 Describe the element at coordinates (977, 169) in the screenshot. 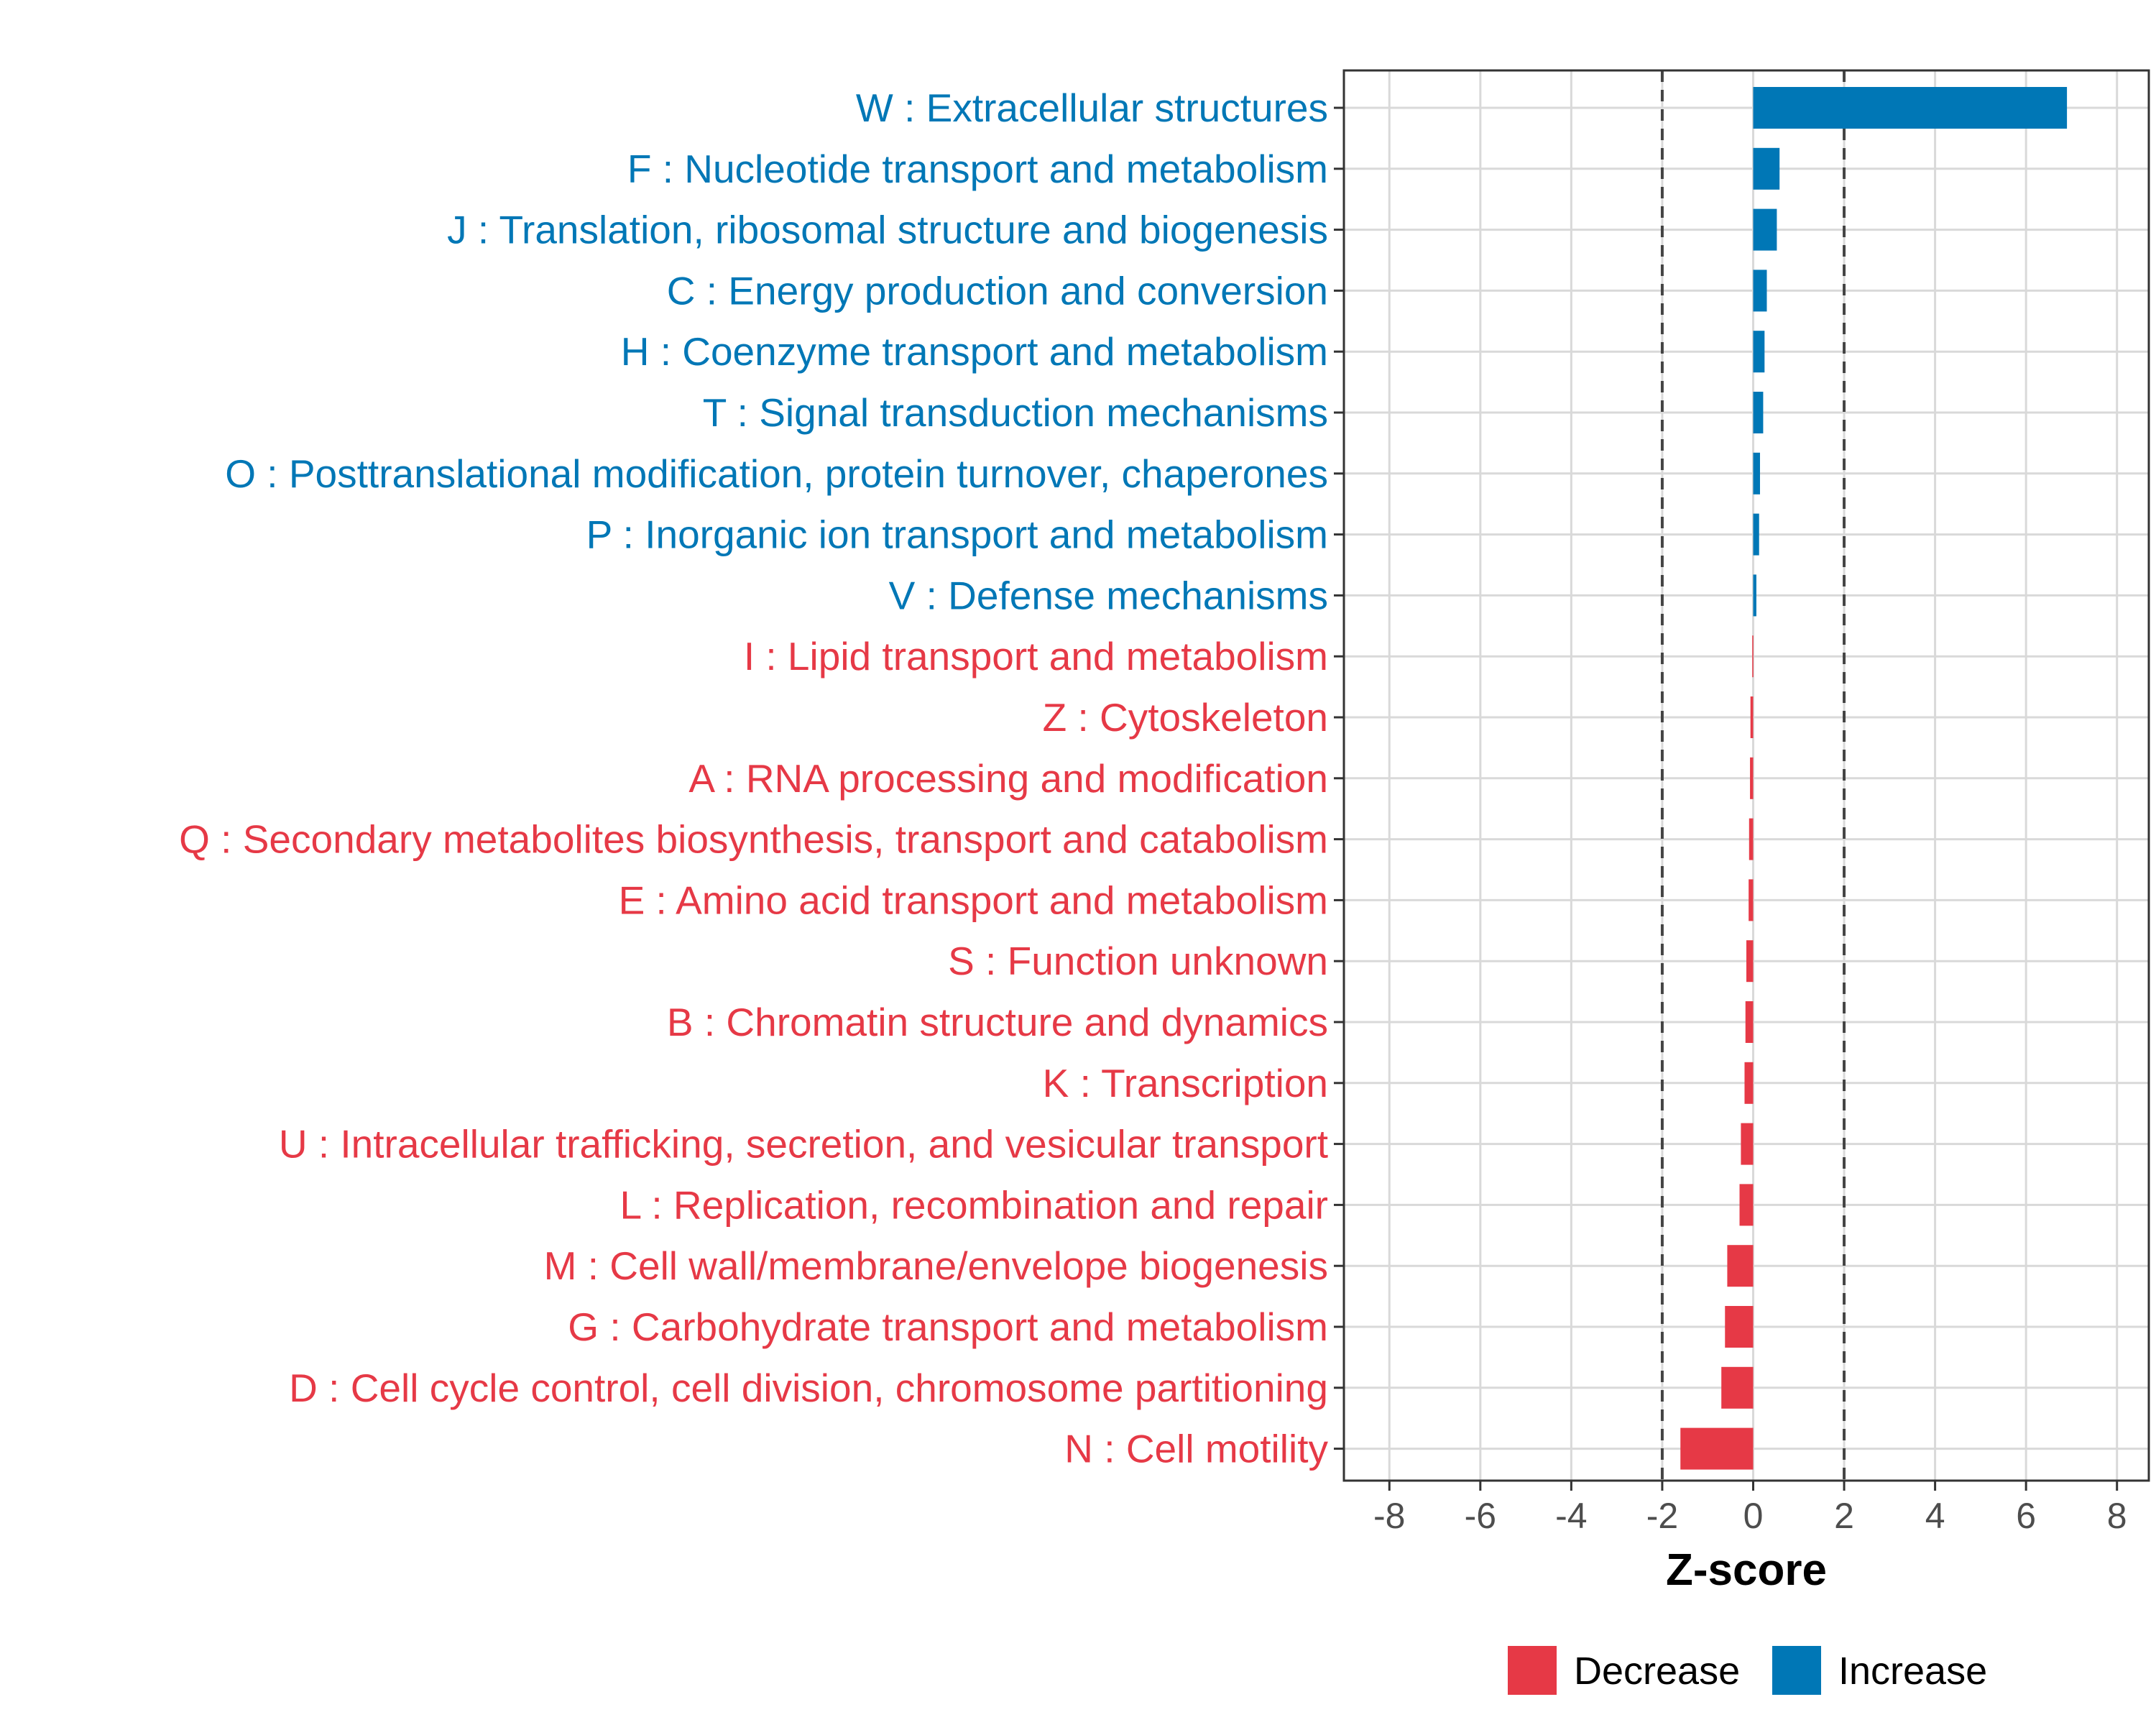

I see `category-label: F : Nucleotide transport and metabolism` at that location.